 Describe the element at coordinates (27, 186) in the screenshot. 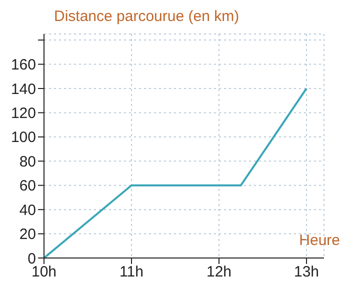

I see `y-tick-label: 60` at that location.